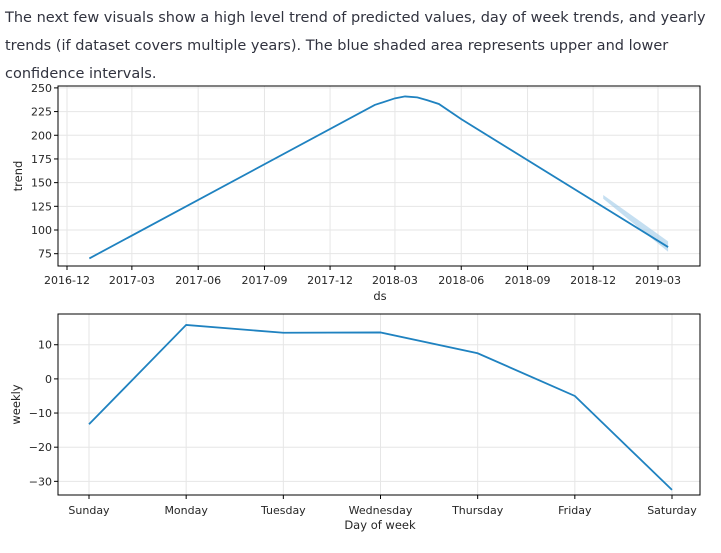  I want to click on x-tick-label: Sunday, so click(89, 510).